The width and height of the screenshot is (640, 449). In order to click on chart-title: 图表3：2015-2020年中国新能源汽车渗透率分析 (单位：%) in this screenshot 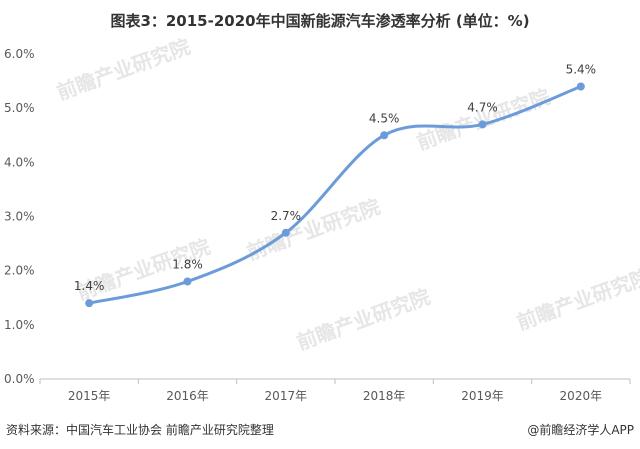, I will do `click(320, 21)`.